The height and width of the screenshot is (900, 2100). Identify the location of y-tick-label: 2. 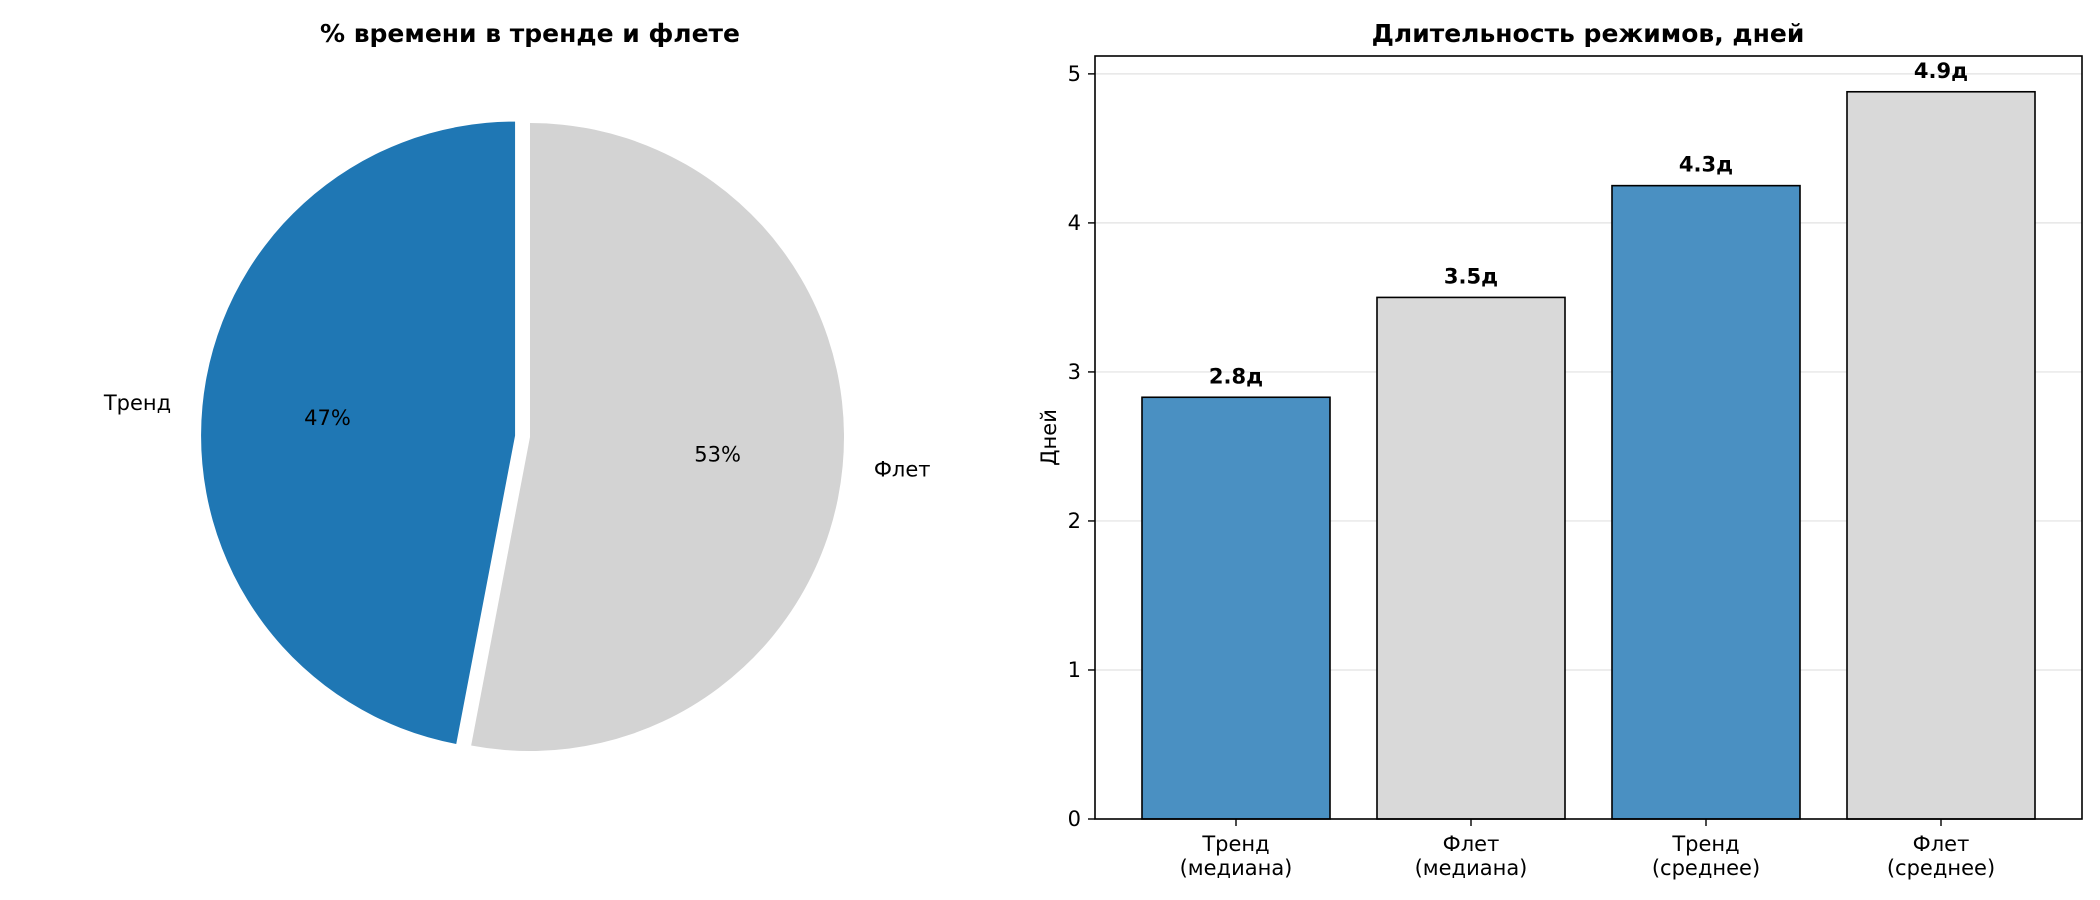
(1074, 521).